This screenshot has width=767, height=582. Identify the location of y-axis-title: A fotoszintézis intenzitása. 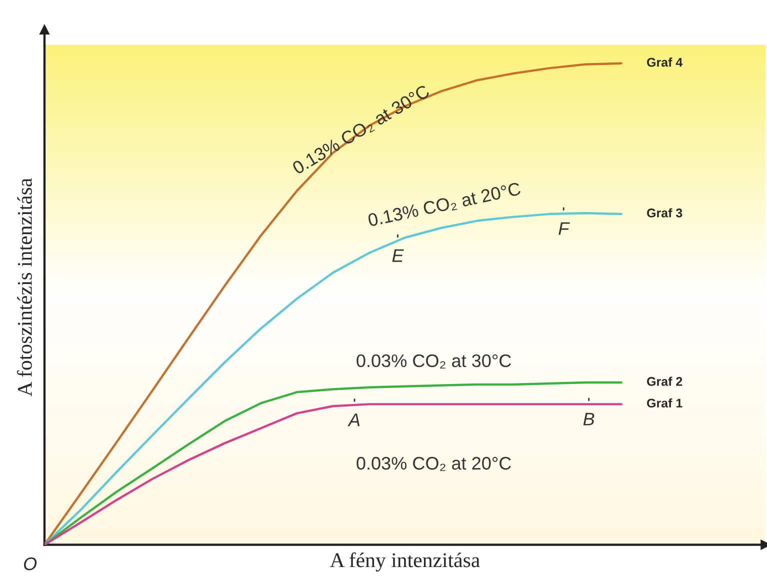
(24, 287).